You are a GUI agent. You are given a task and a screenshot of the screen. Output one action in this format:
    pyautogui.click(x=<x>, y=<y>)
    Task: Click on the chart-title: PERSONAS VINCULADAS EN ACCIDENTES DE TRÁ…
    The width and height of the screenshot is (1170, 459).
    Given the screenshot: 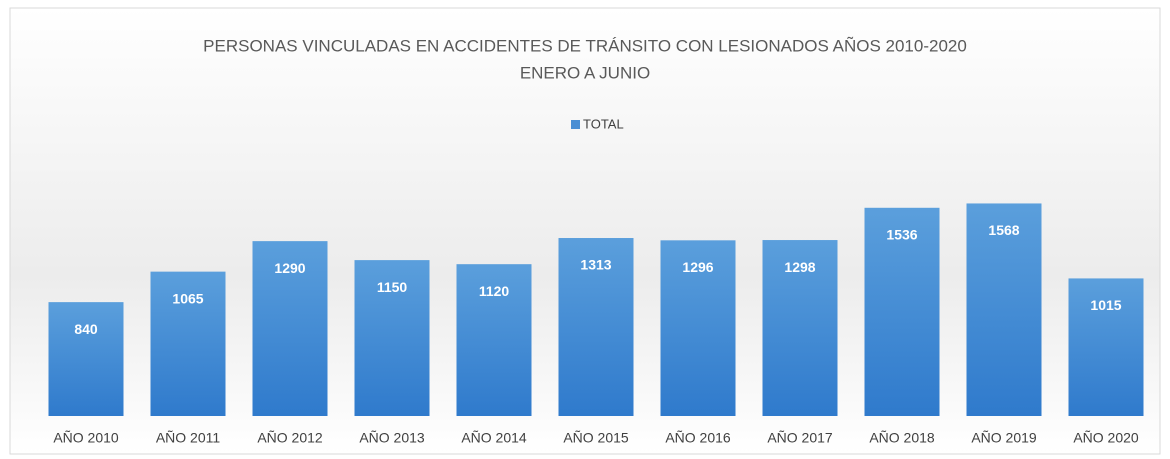 What is the action you would take?
    pyautogui.click(x=585, y=45)
    